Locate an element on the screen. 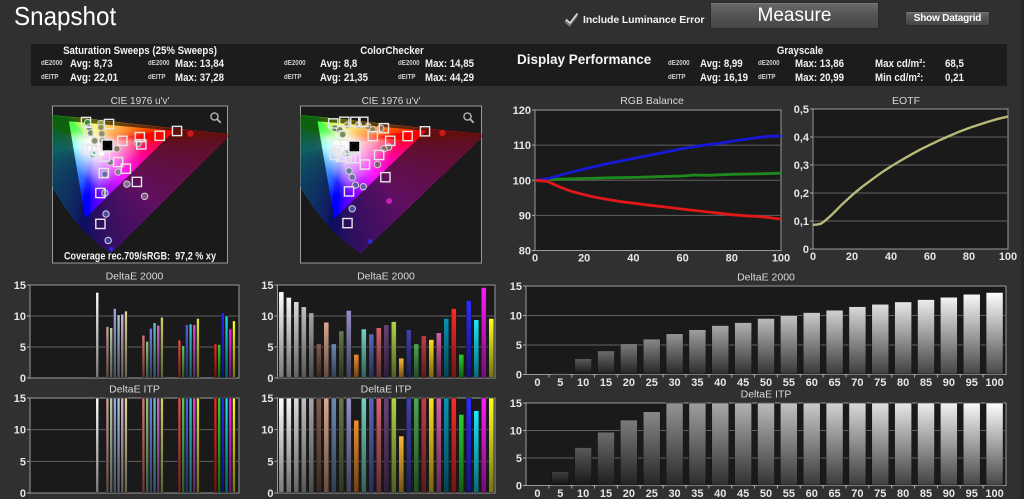 The width and height of the screenshot is (1024, 499). svg-text: 0,5 is located at coordinates (801, 110).